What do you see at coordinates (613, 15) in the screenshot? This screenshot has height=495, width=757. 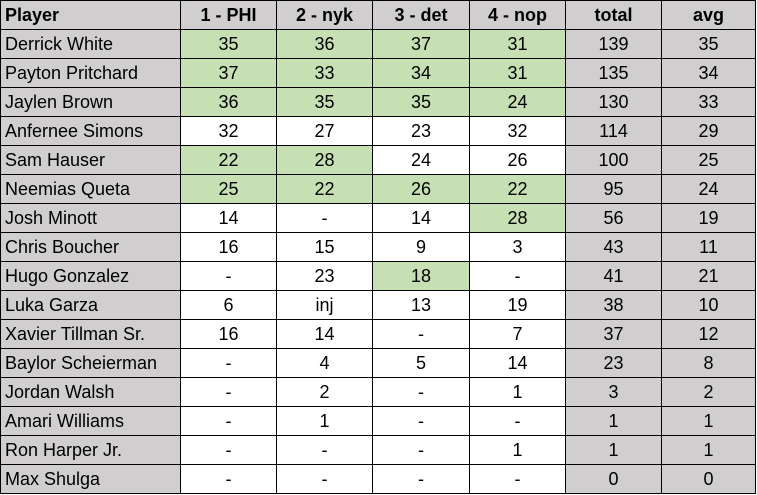 I see `header-total: total` at bounding box center [613, 15].